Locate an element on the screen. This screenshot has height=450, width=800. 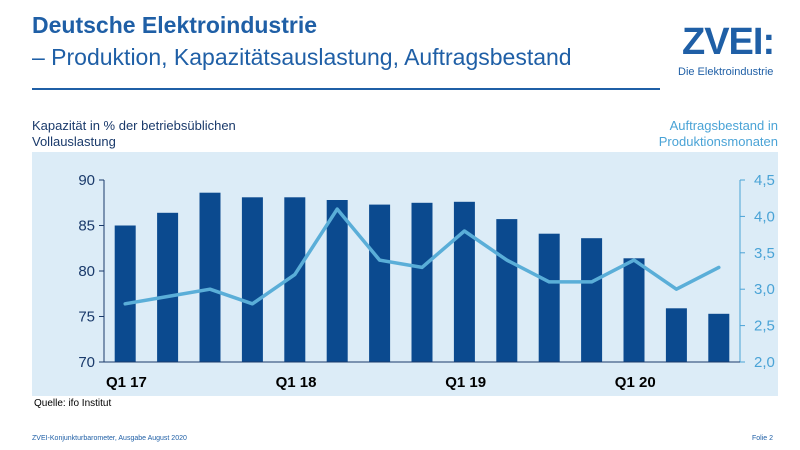
x-tick-label: Q1 18 is located at coordinates (296, 382).